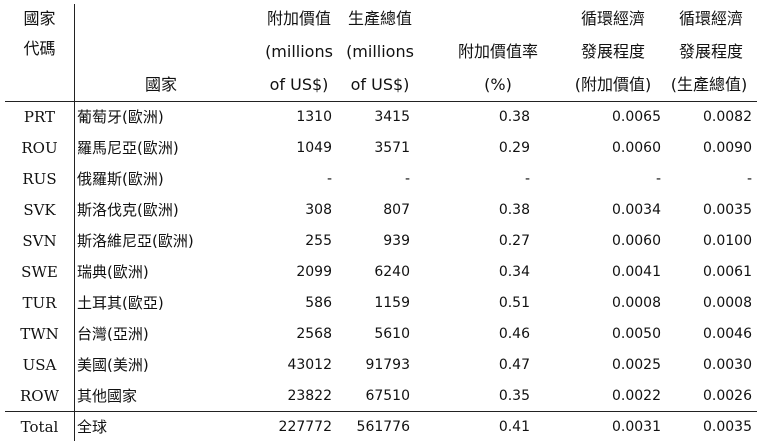 Image resolution: width=763 pixels, height=444 pixels. Describe the element at coordinates (74, 222) in the screenshot. I see `column-divider` at that location.